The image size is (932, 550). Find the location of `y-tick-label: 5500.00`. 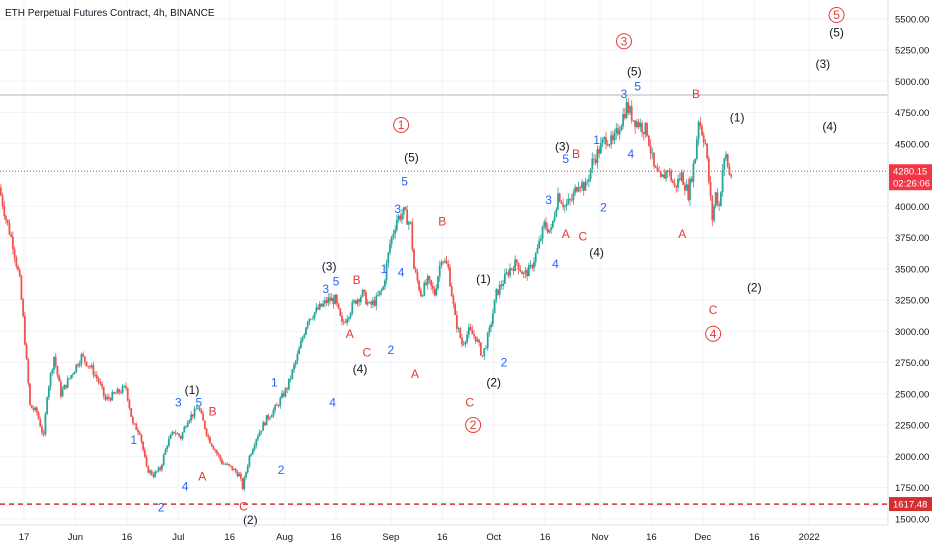

y-tick-label: 5500.00 is located at coordinates (912, 19).